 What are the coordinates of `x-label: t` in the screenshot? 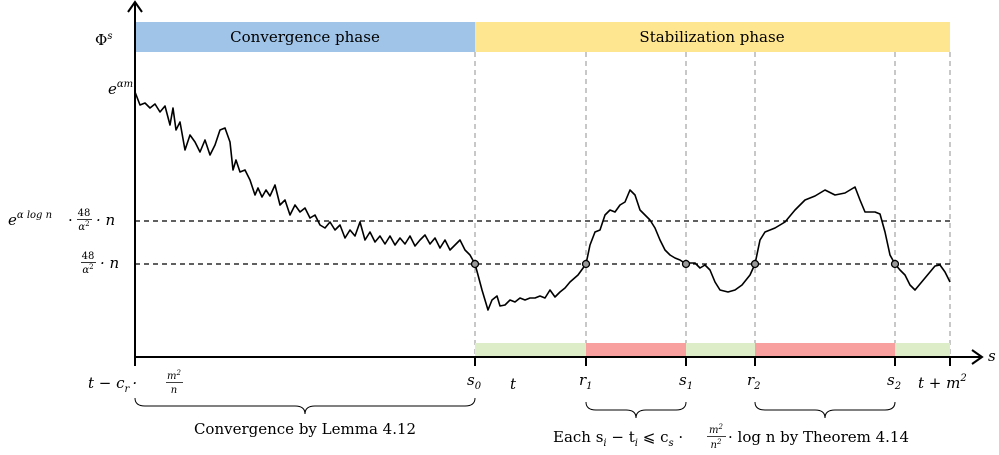 It's located at (513, 384).